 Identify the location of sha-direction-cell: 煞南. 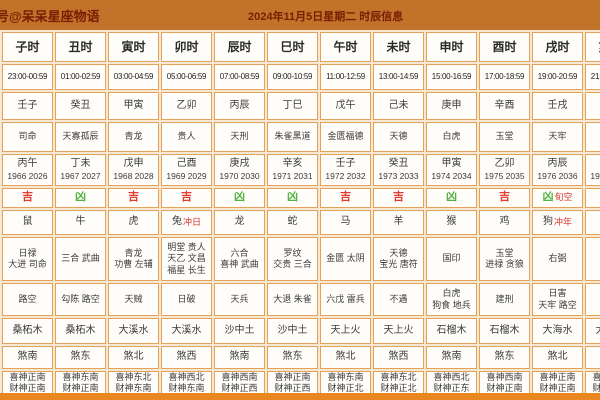
(451, 357).